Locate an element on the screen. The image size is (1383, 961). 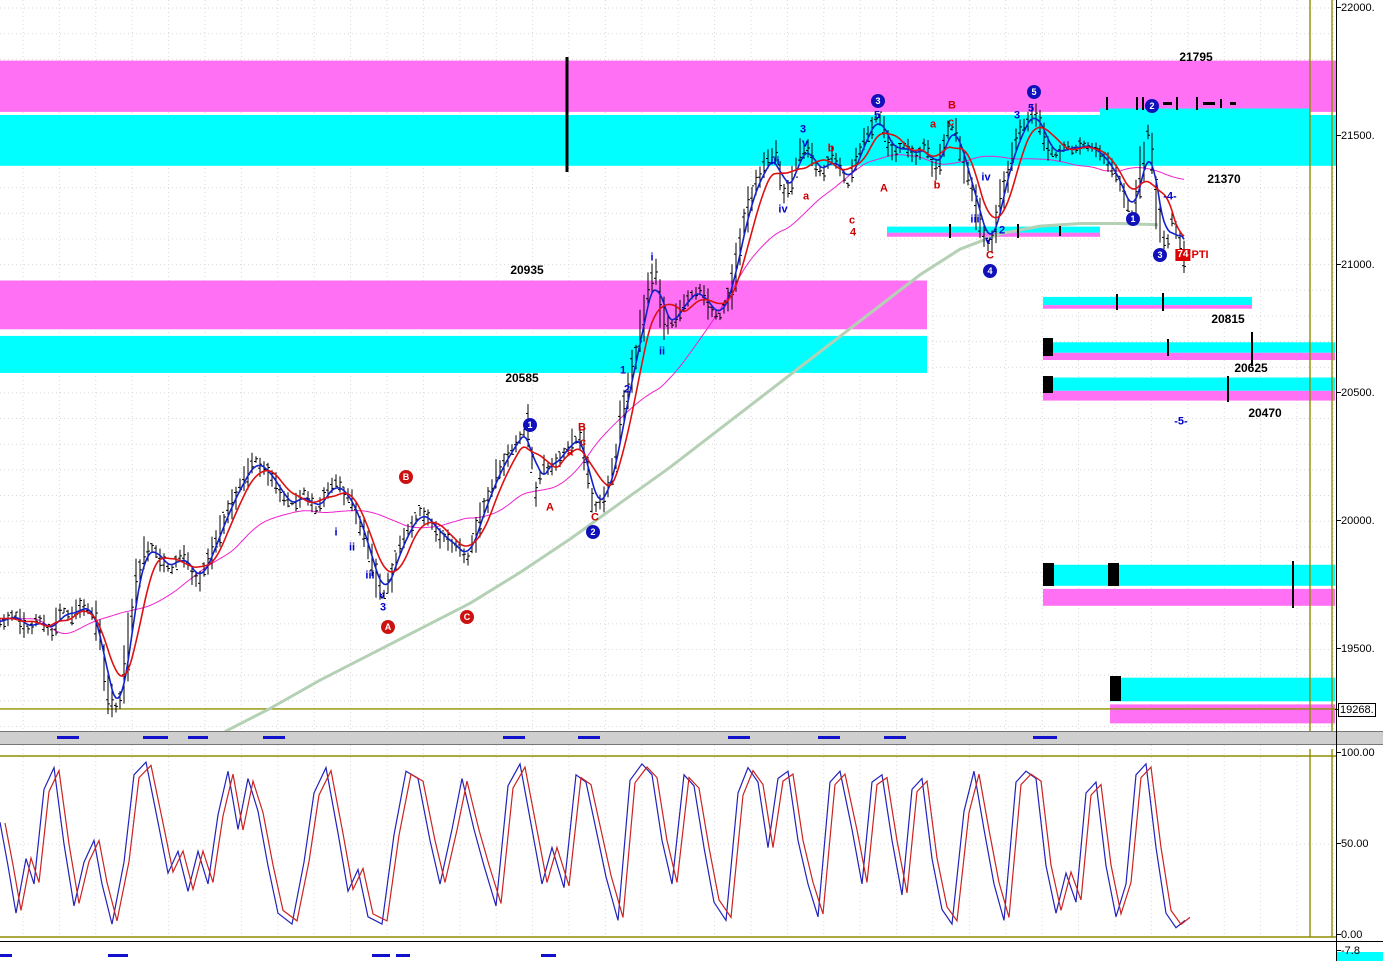
axis-corner-marker is located at coordinates (1360, 956).